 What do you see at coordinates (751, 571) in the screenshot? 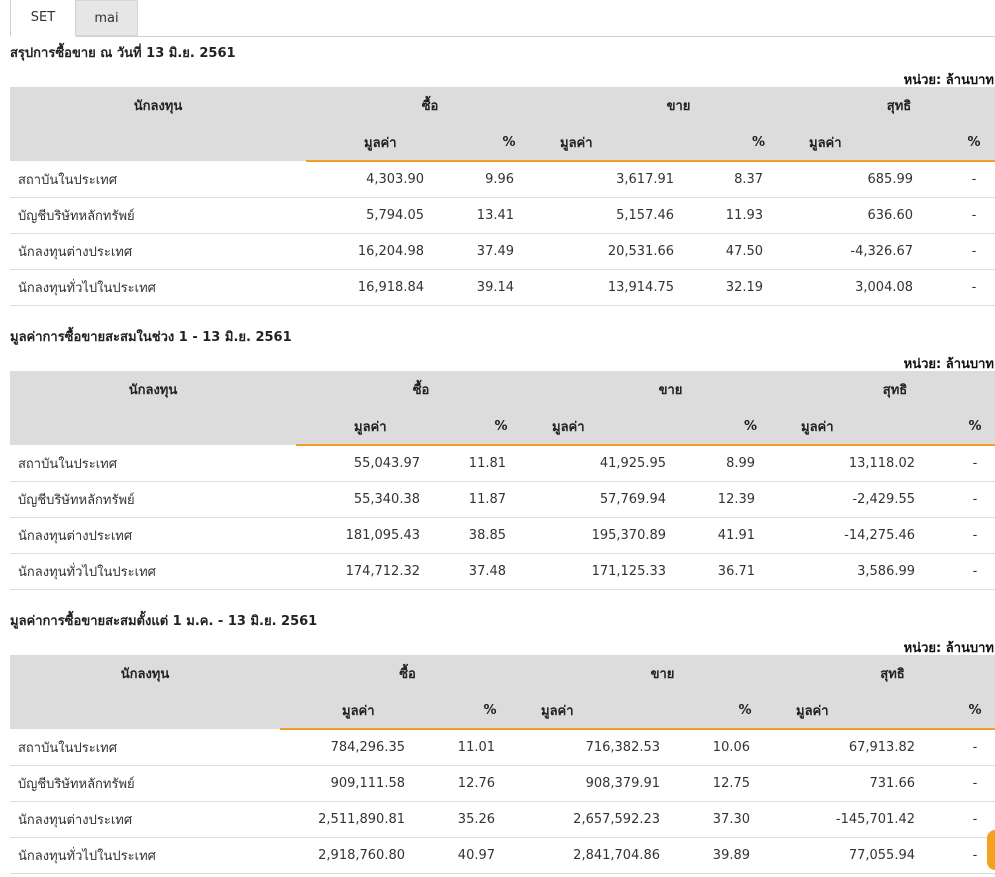
I see `sell-percent-cell: 36.71` at bounding box center [751, 571].